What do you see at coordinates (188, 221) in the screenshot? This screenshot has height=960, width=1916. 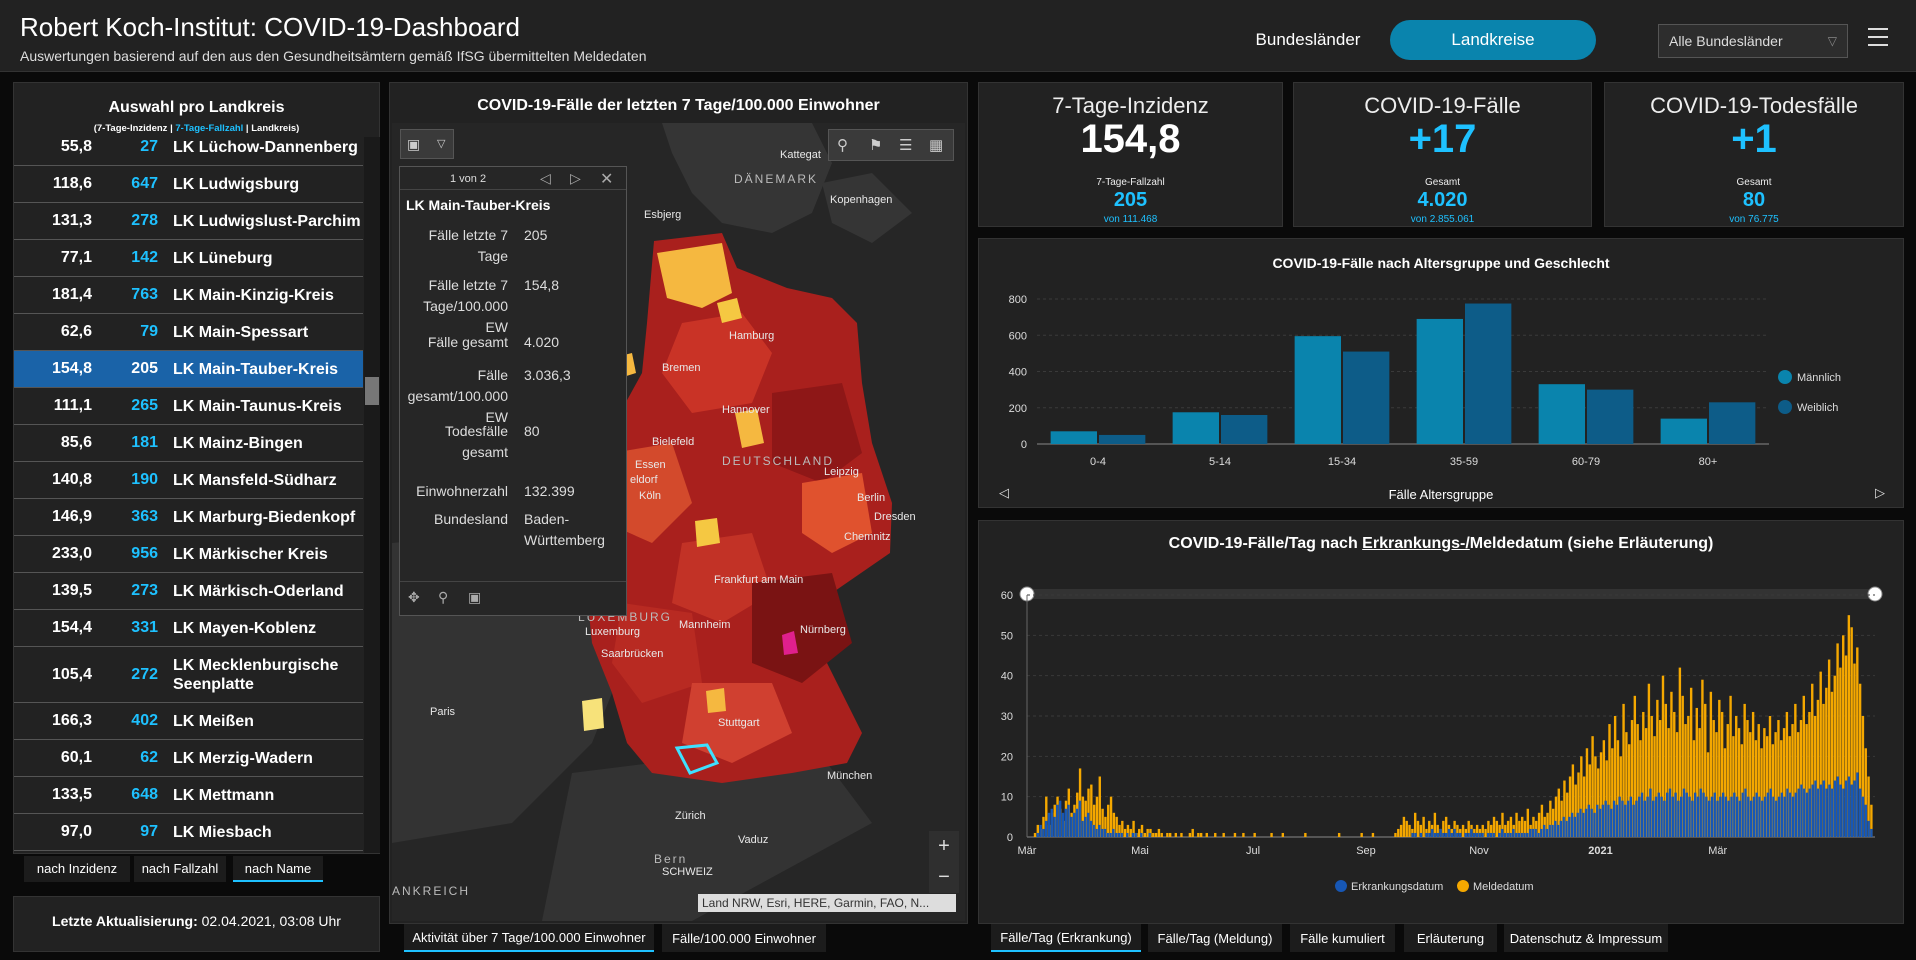 I see `list-item: 131,3 278 LK Ludwigslust-Parchim` at bounding box center [188, 221].